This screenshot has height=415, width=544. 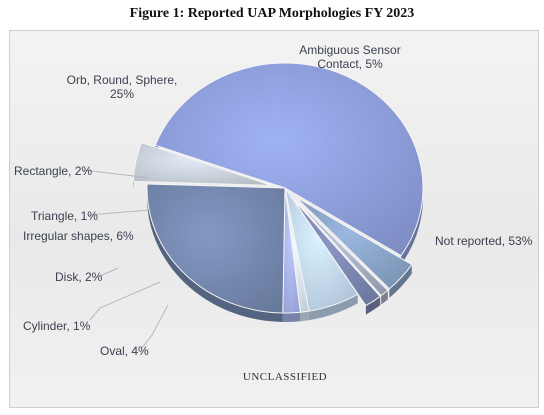 What do you see at coordinates (117, 174) in the screenshot?
I see `leader-line-rectangle` at bounding box center [117, 174].